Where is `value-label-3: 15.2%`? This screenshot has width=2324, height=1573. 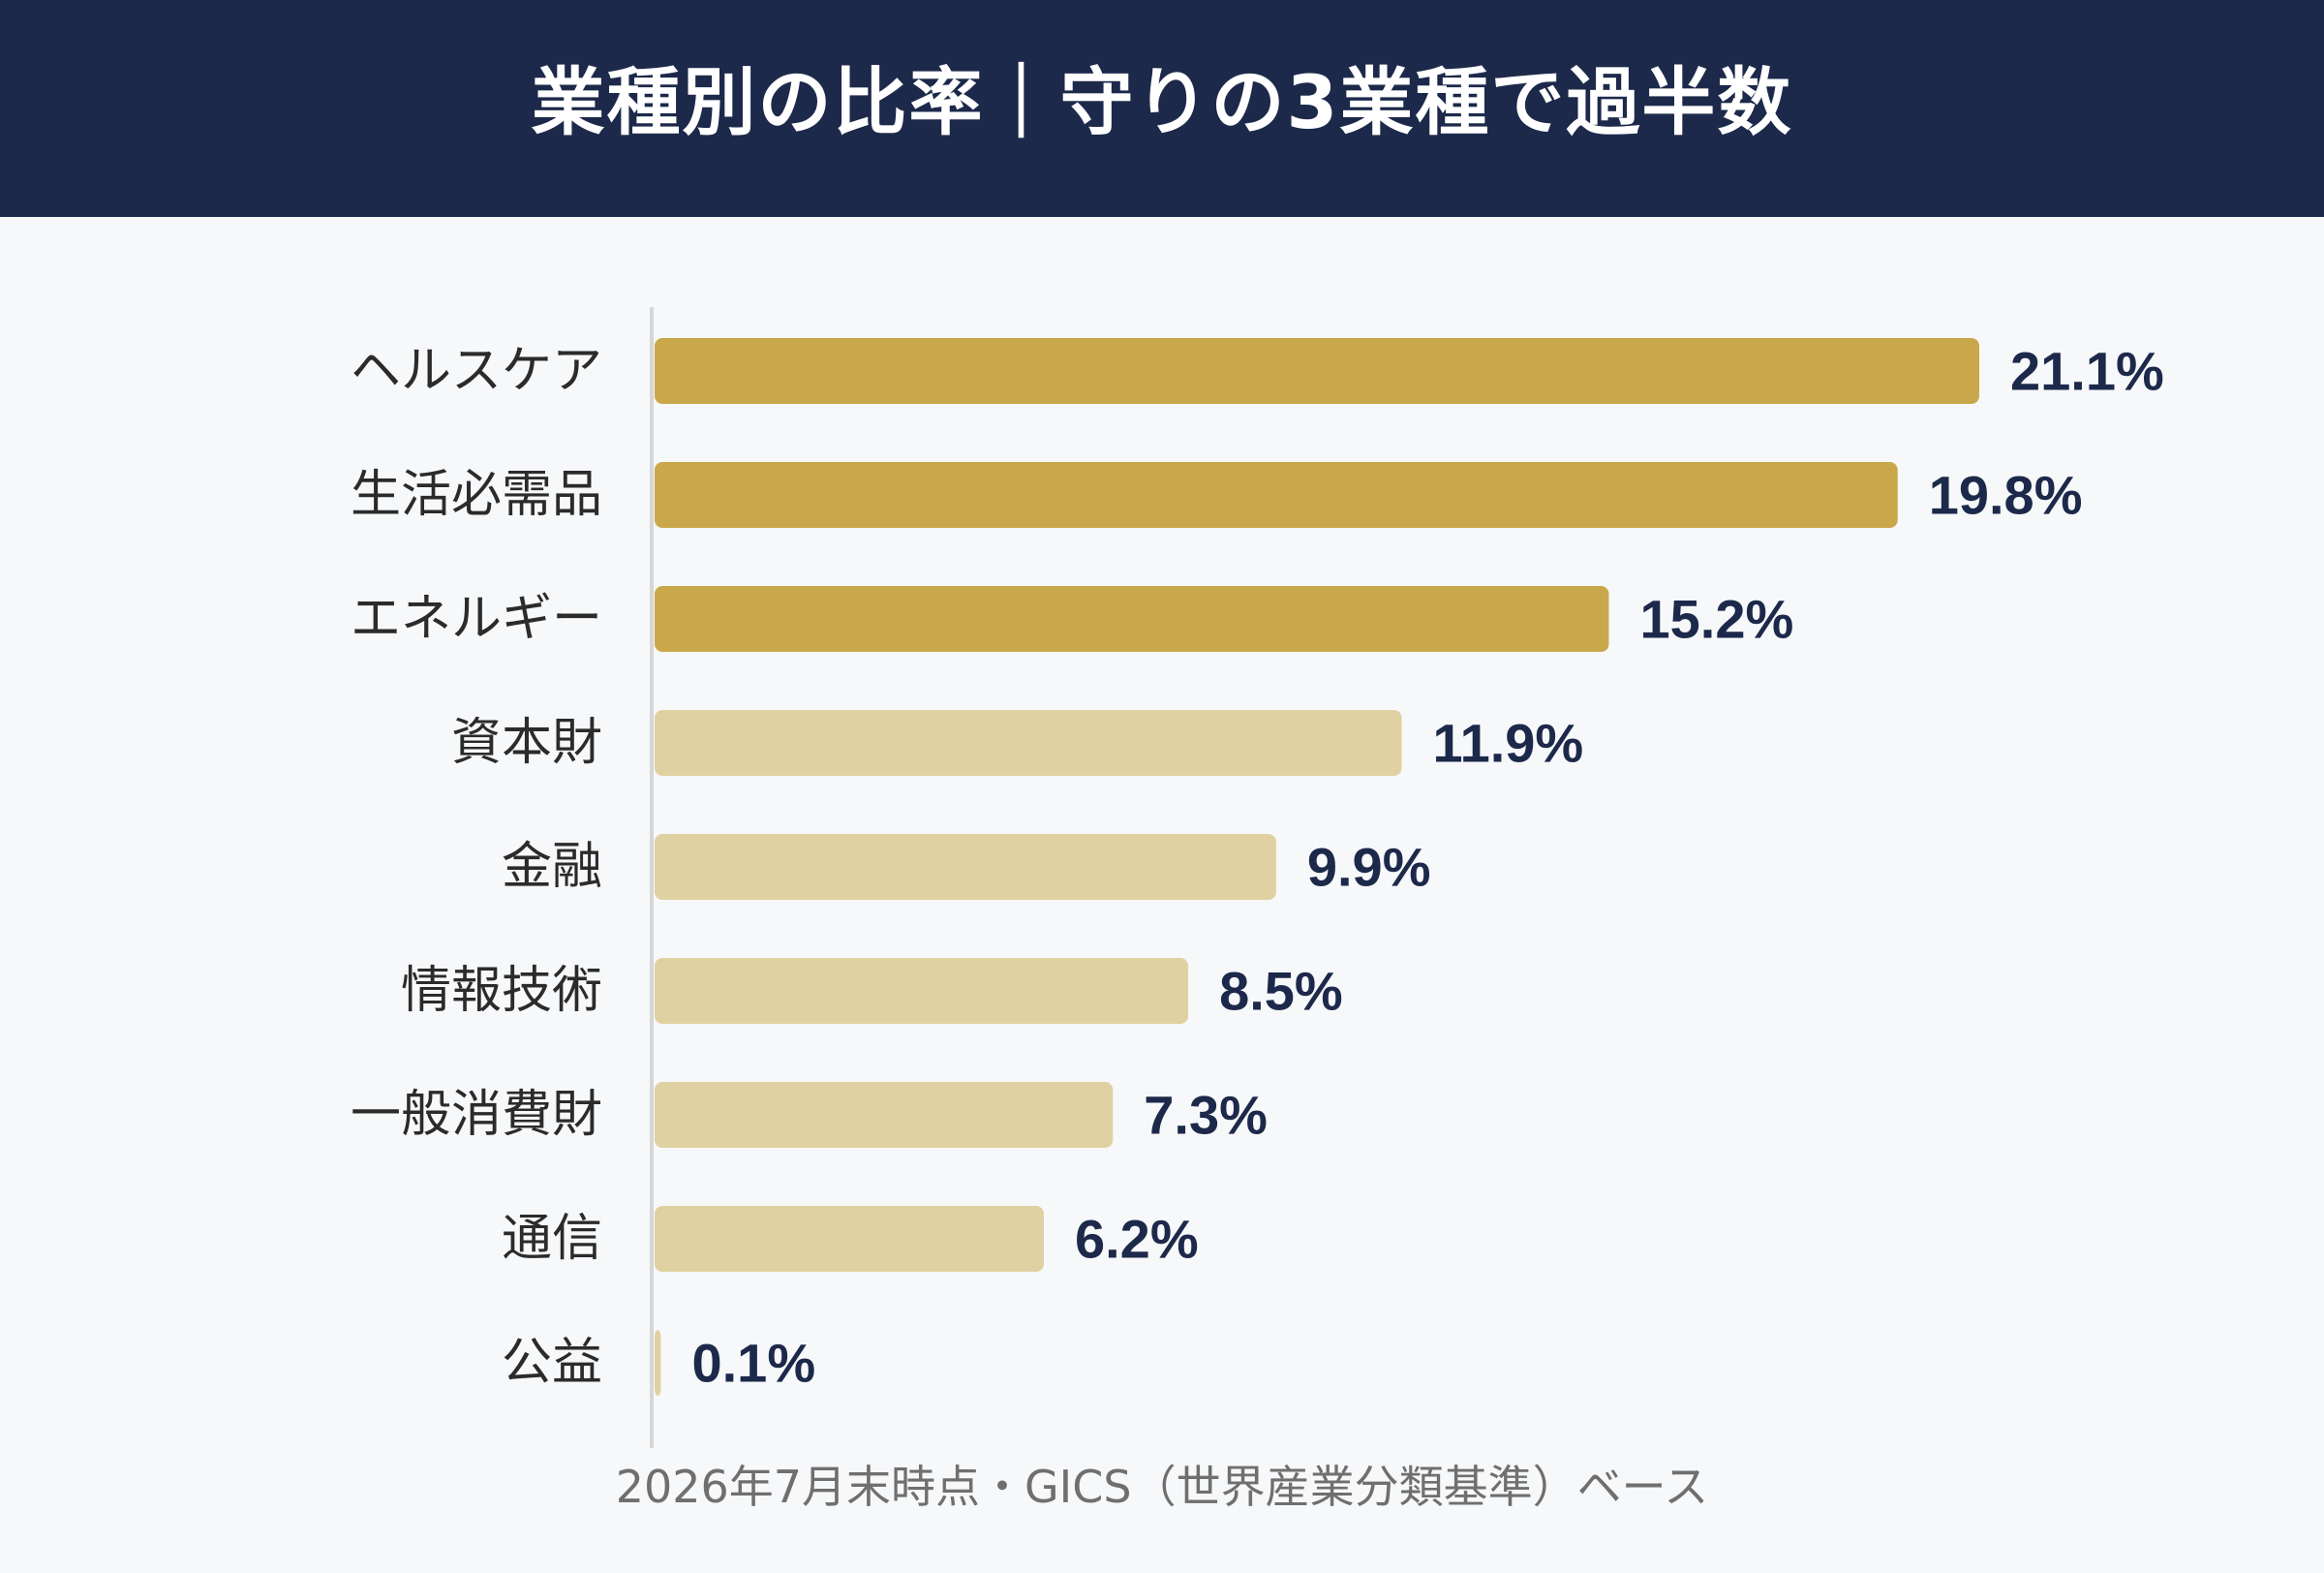 value-label-3: 15.2% is located at coordinates (1716, 620).